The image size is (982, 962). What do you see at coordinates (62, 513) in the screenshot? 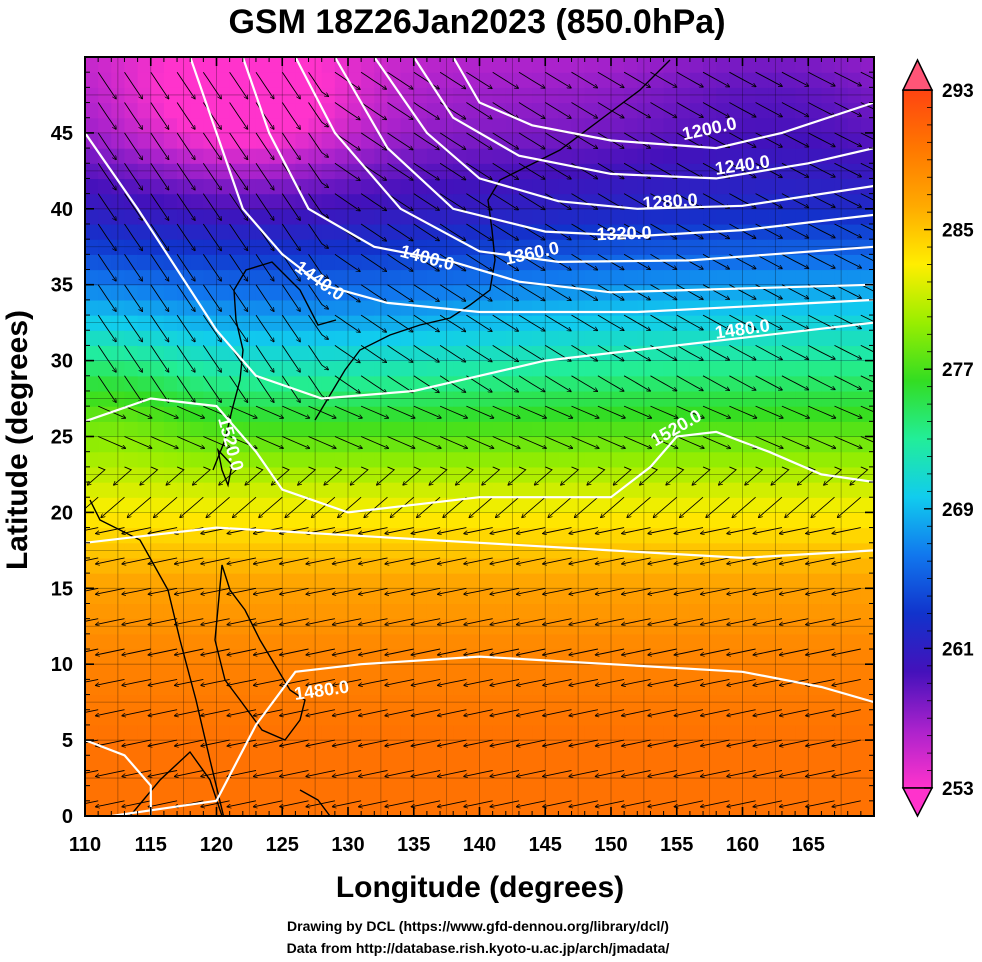
I see `y-tick-label: 20` at bounding box center [62, 513].